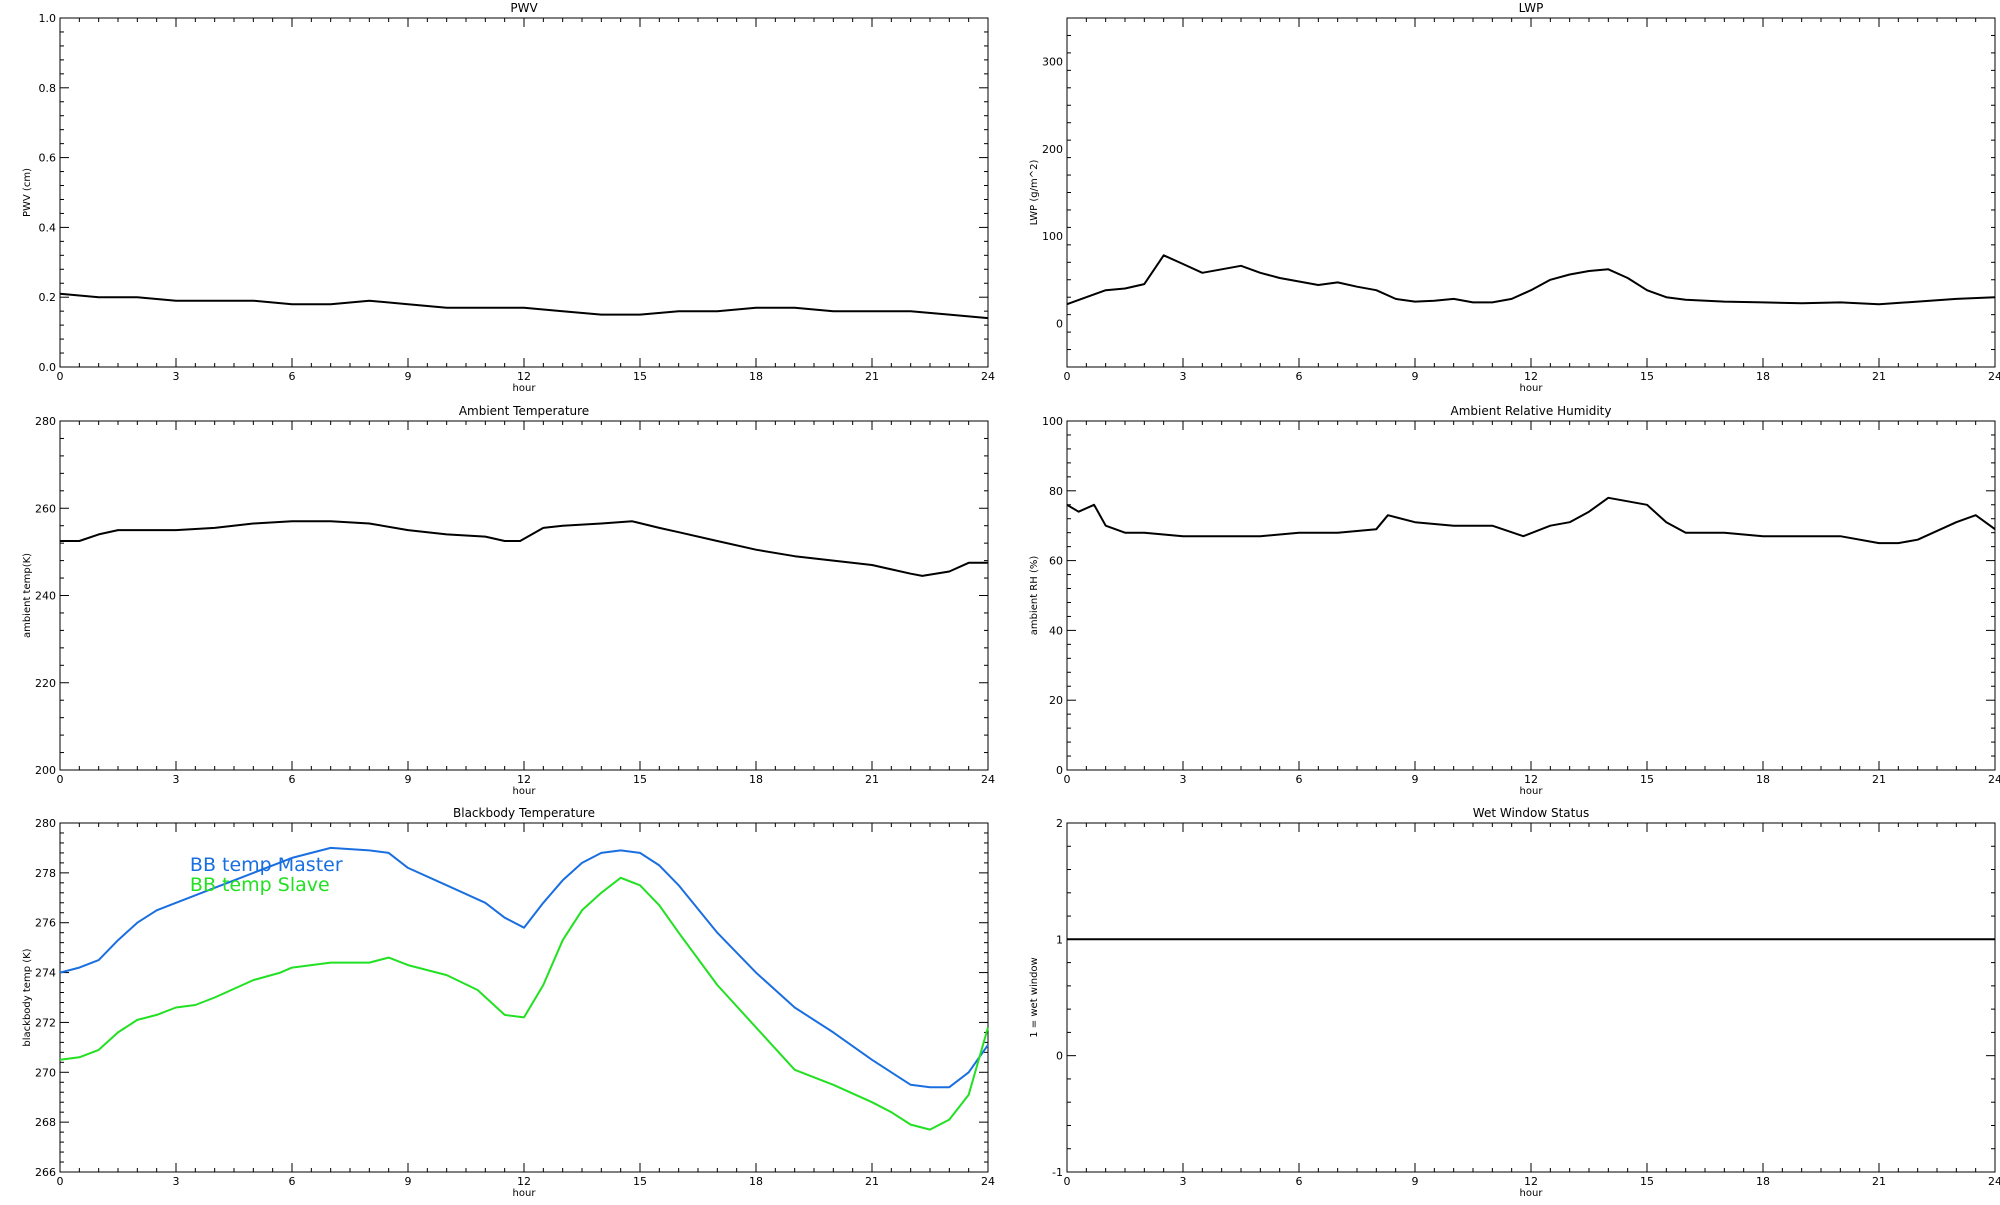 The height and width of the screenshot is (1205, 2000). Describe the element at coordinates (524, 411) in the screenshot. I see `chart-title: Ambient Temperature` at that location.